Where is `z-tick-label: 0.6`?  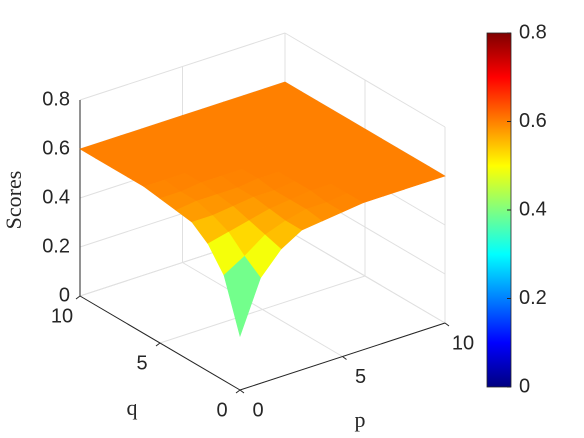
z-tick-label: 0.6 is located at coordinates (56, 148).